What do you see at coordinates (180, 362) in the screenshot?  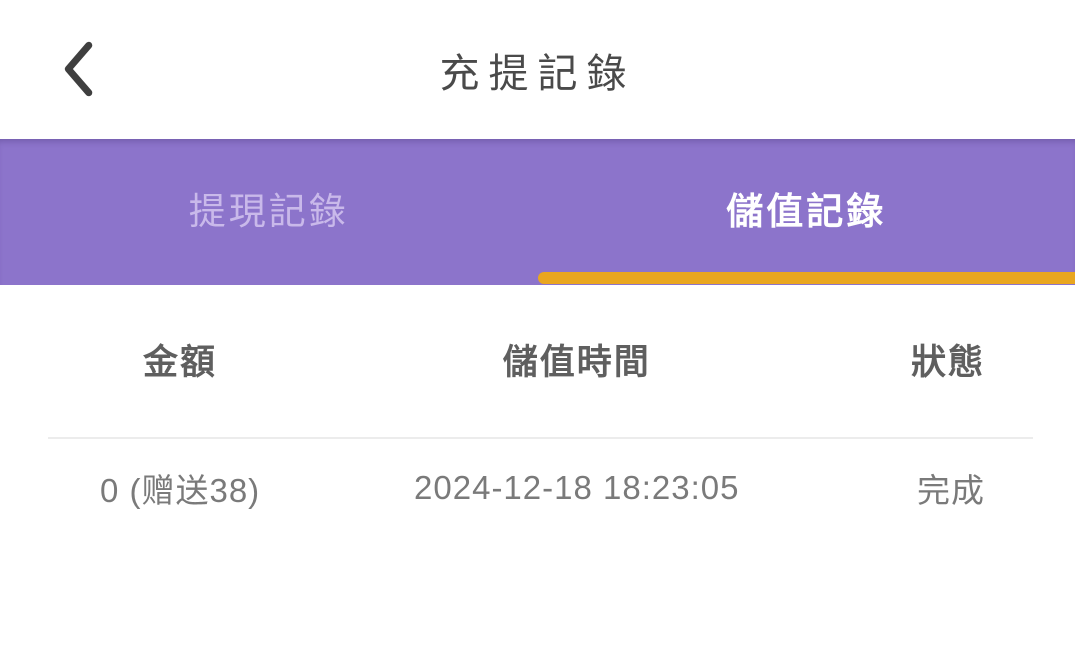 I see `column-header-amount: 金額` at bounding box center [180, 362].